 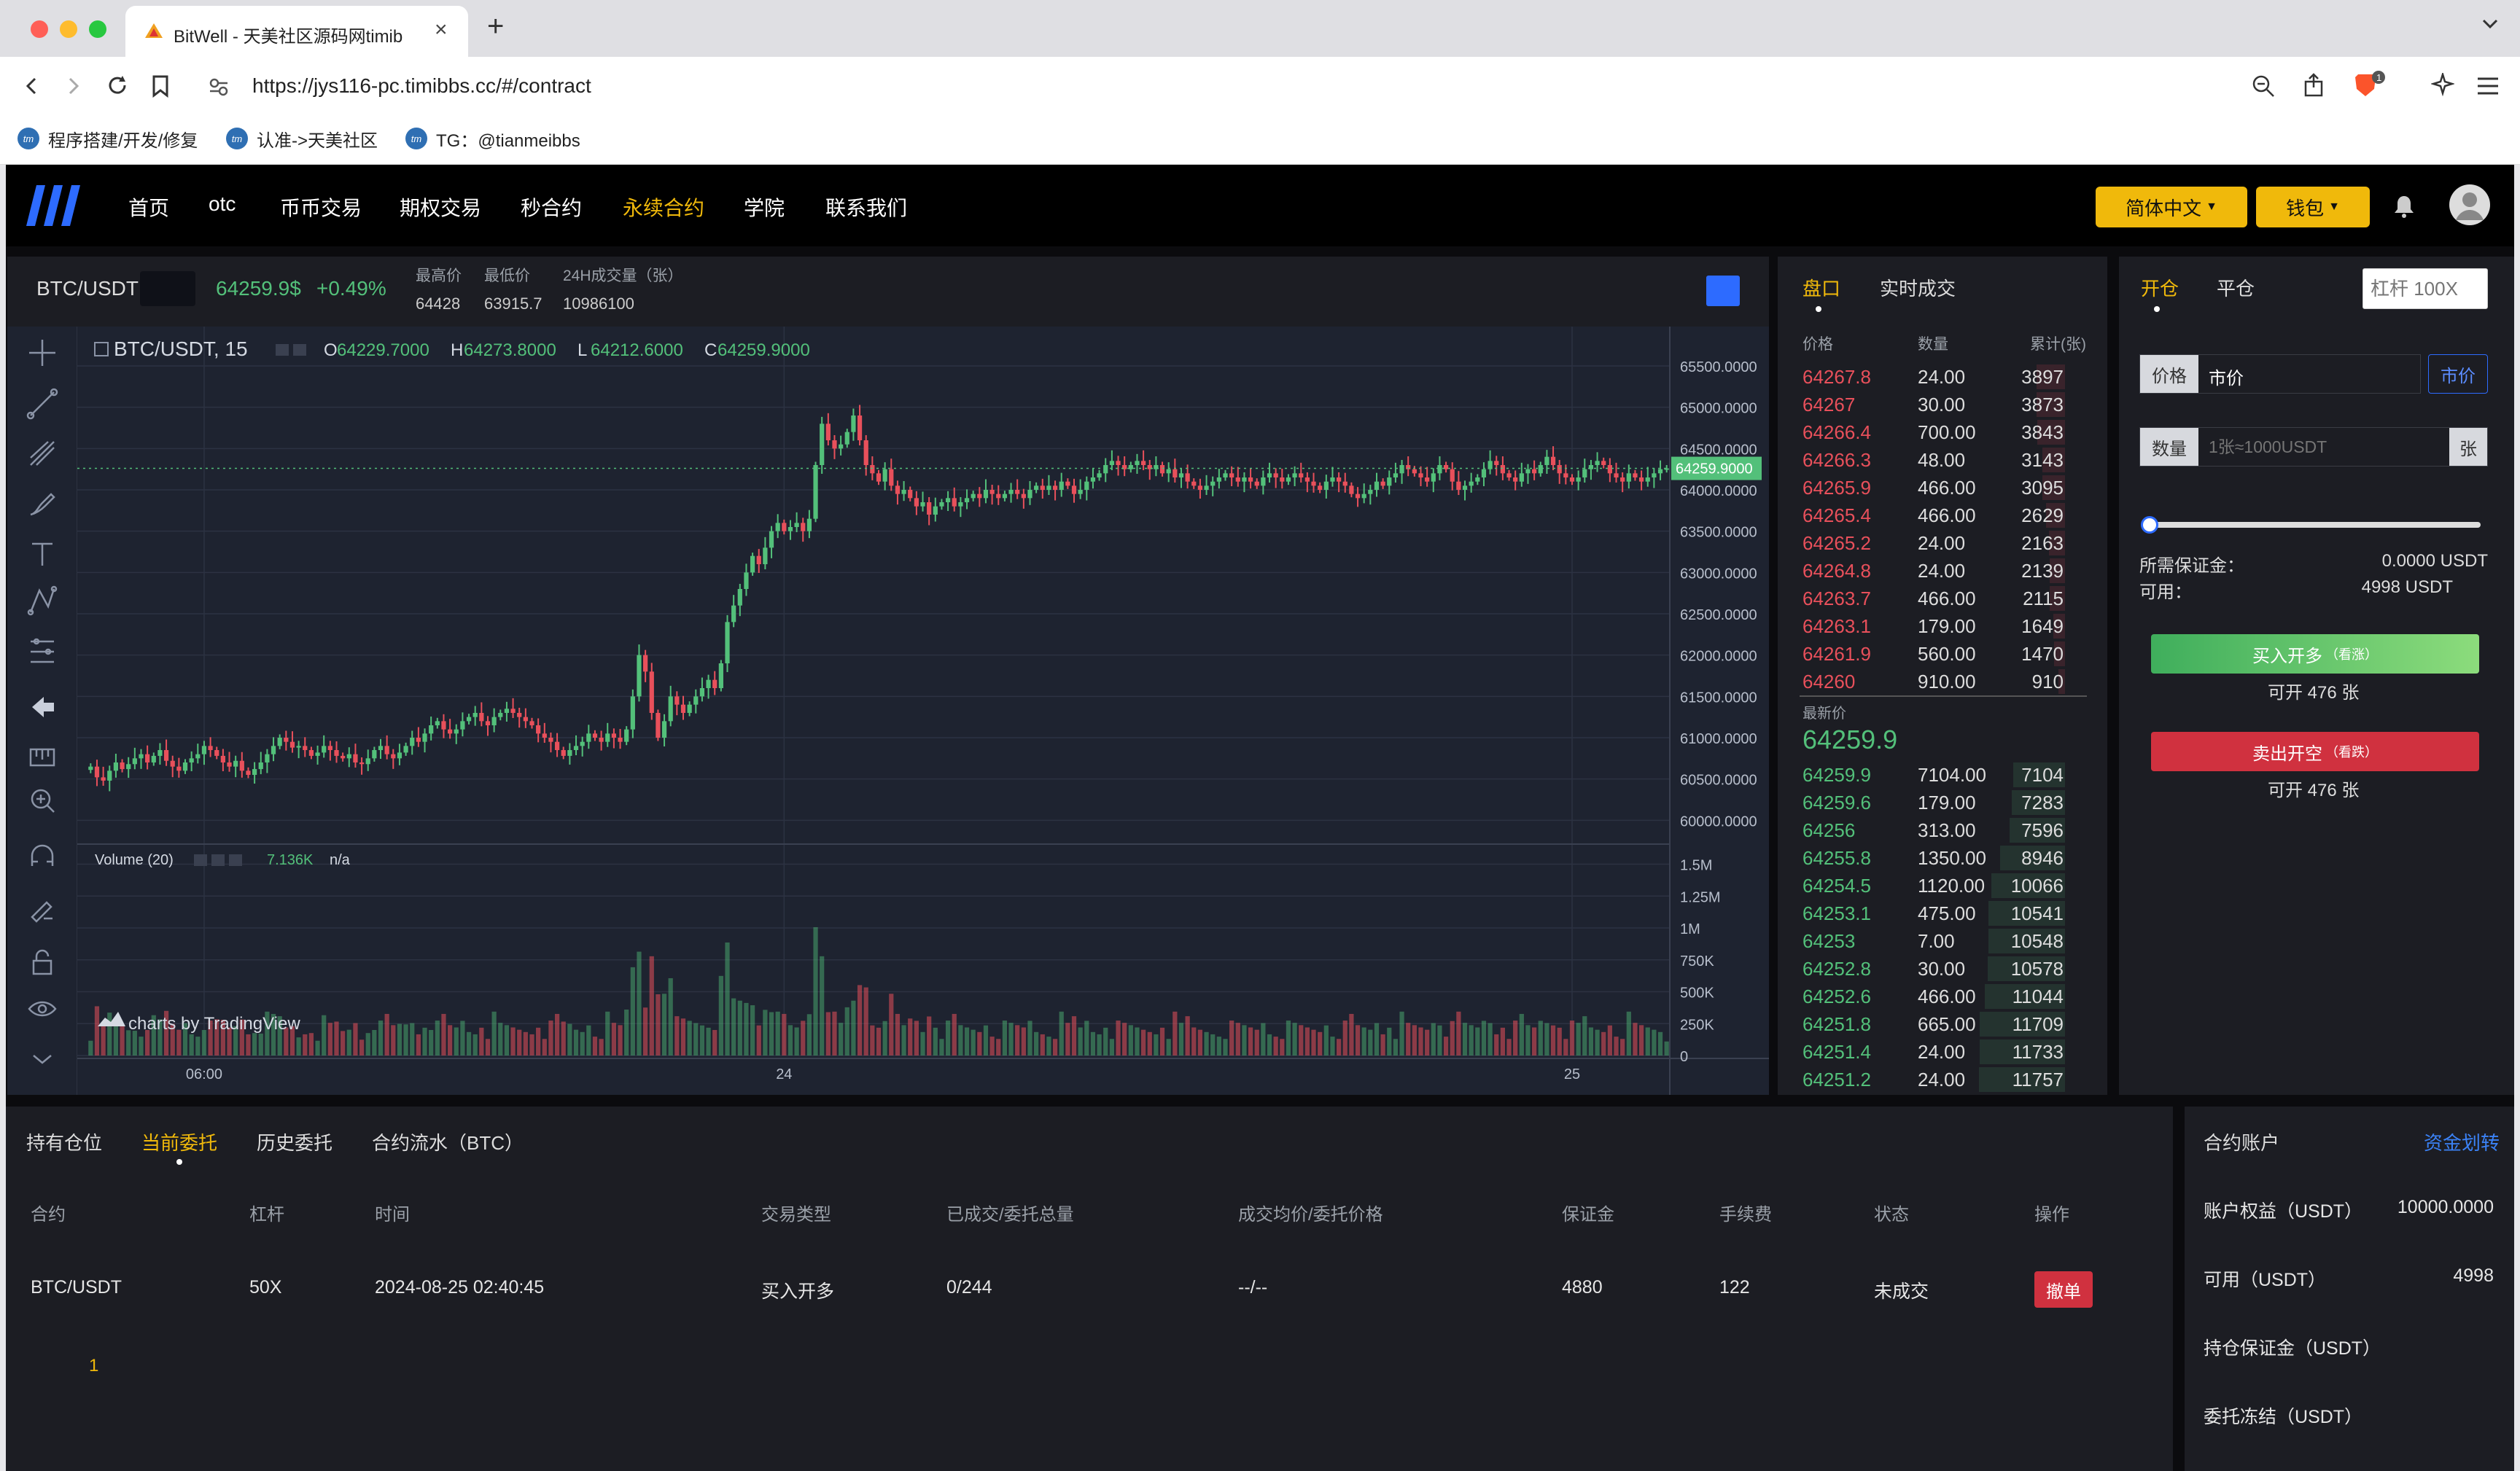 What do you see at coordinates (149, 208) in the screenshot?
I see `nav-home: 首页` at bounding box center [149, 208].